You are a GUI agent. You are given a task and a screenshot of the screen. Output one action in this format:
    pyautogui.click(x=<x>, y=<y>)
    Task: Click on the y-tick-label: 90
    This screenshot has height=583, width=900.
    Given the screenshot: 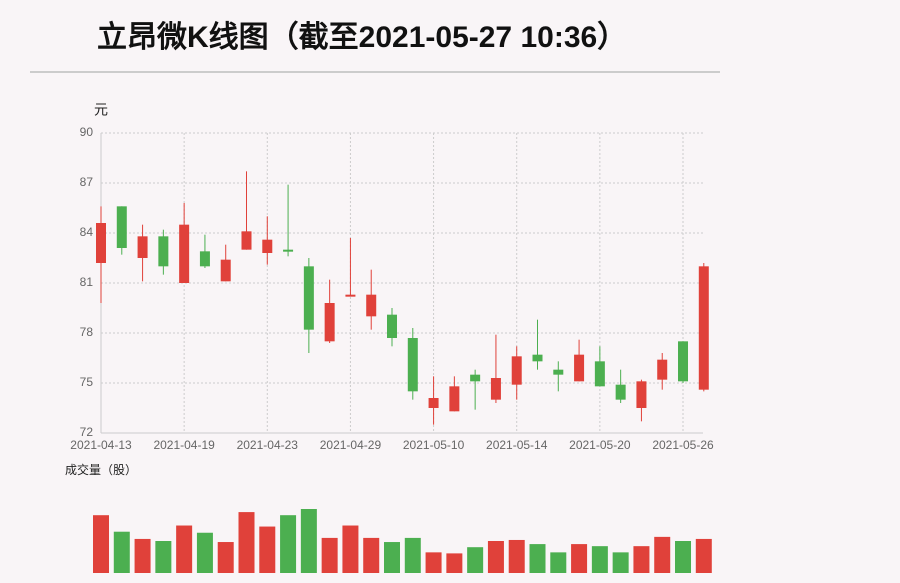 What is the action you would take?
    pyautogui.click(x=87, y=132)
    